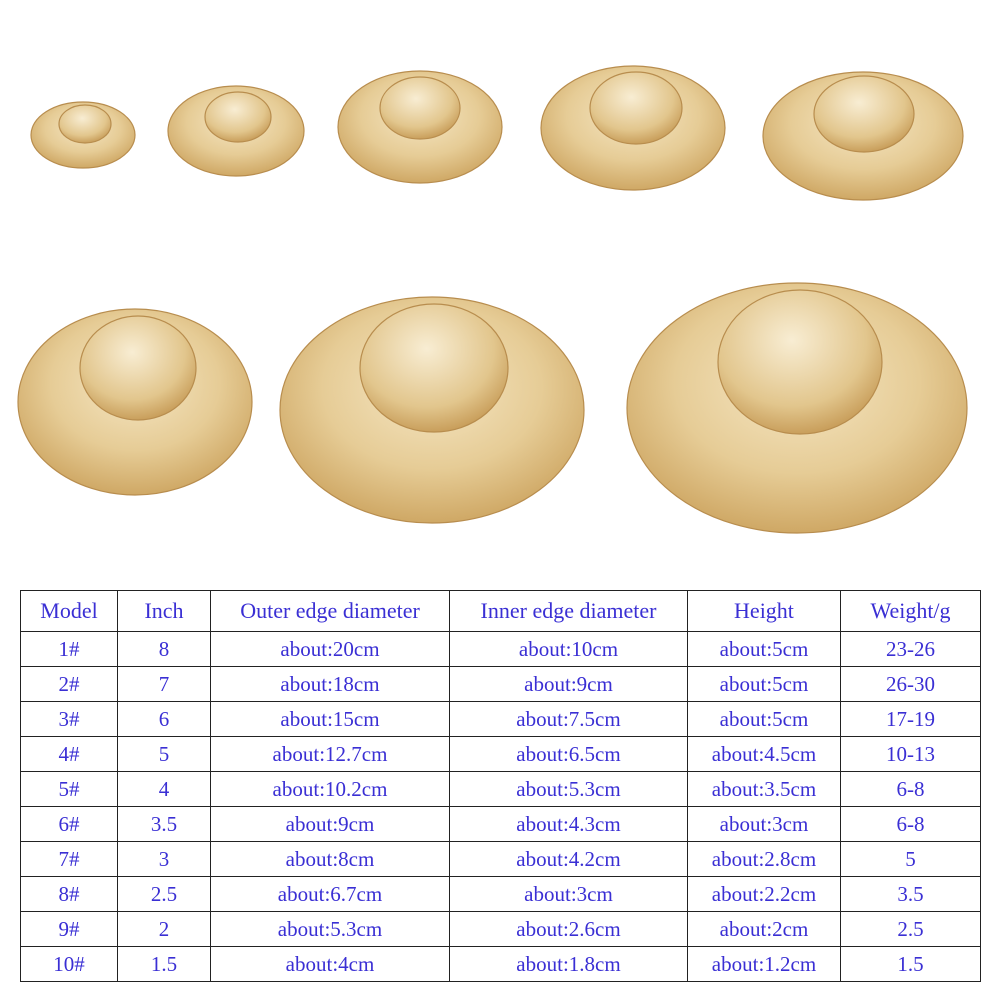 The height and width of the screenshot is (1000, 1000). What do you see at coordinates (164, 649) in the screenshot?
I see `table-cell: 8` at bounding box center [164, 649].